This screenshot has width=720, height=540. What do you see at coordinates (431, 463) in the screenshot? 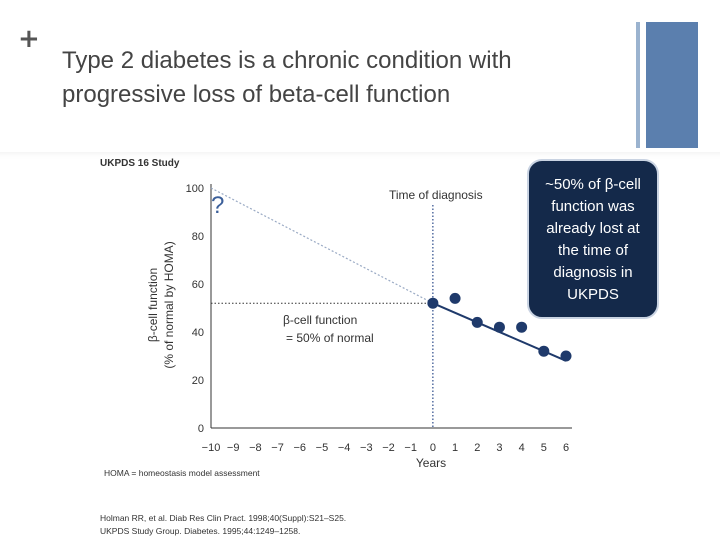
I see `x-axis-title: Years` at bounding box center [431, 463].